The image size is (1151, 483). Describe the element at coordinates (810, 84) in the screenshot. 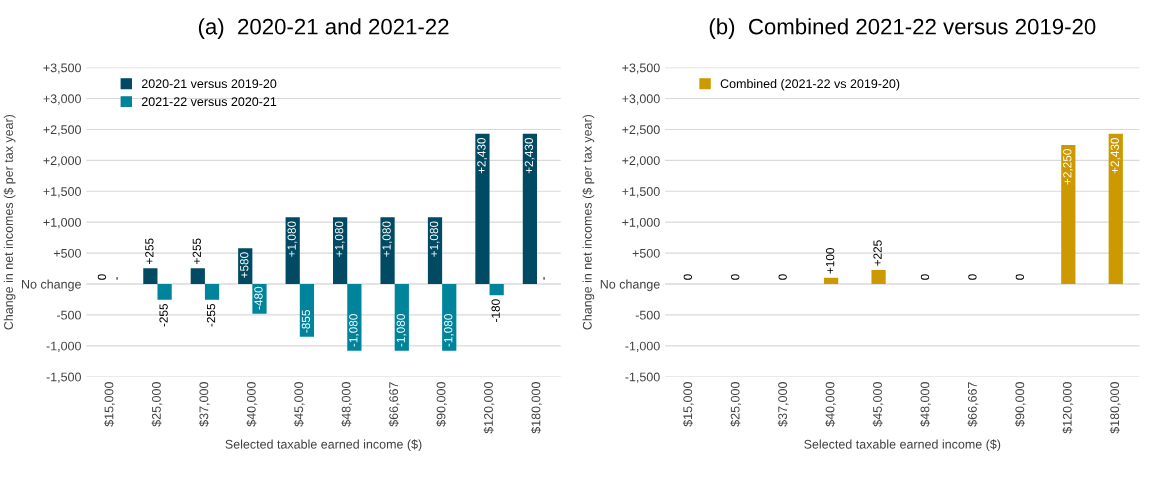

I see `legend-label: Combined (2021-22 vs 2019-20)` at that location.